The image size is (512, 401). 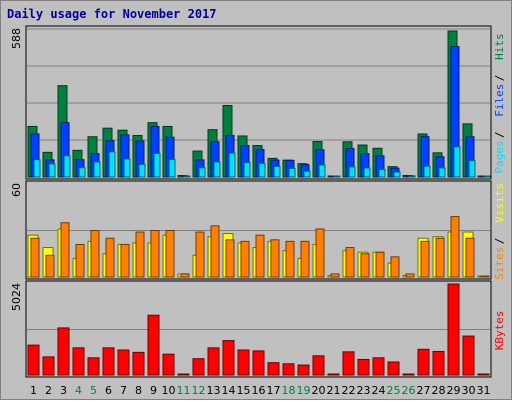 What do you see at coordinates (499, 203) in the screenshot?
I see `legend-visits: Visits` at bounding box center [499, 203].